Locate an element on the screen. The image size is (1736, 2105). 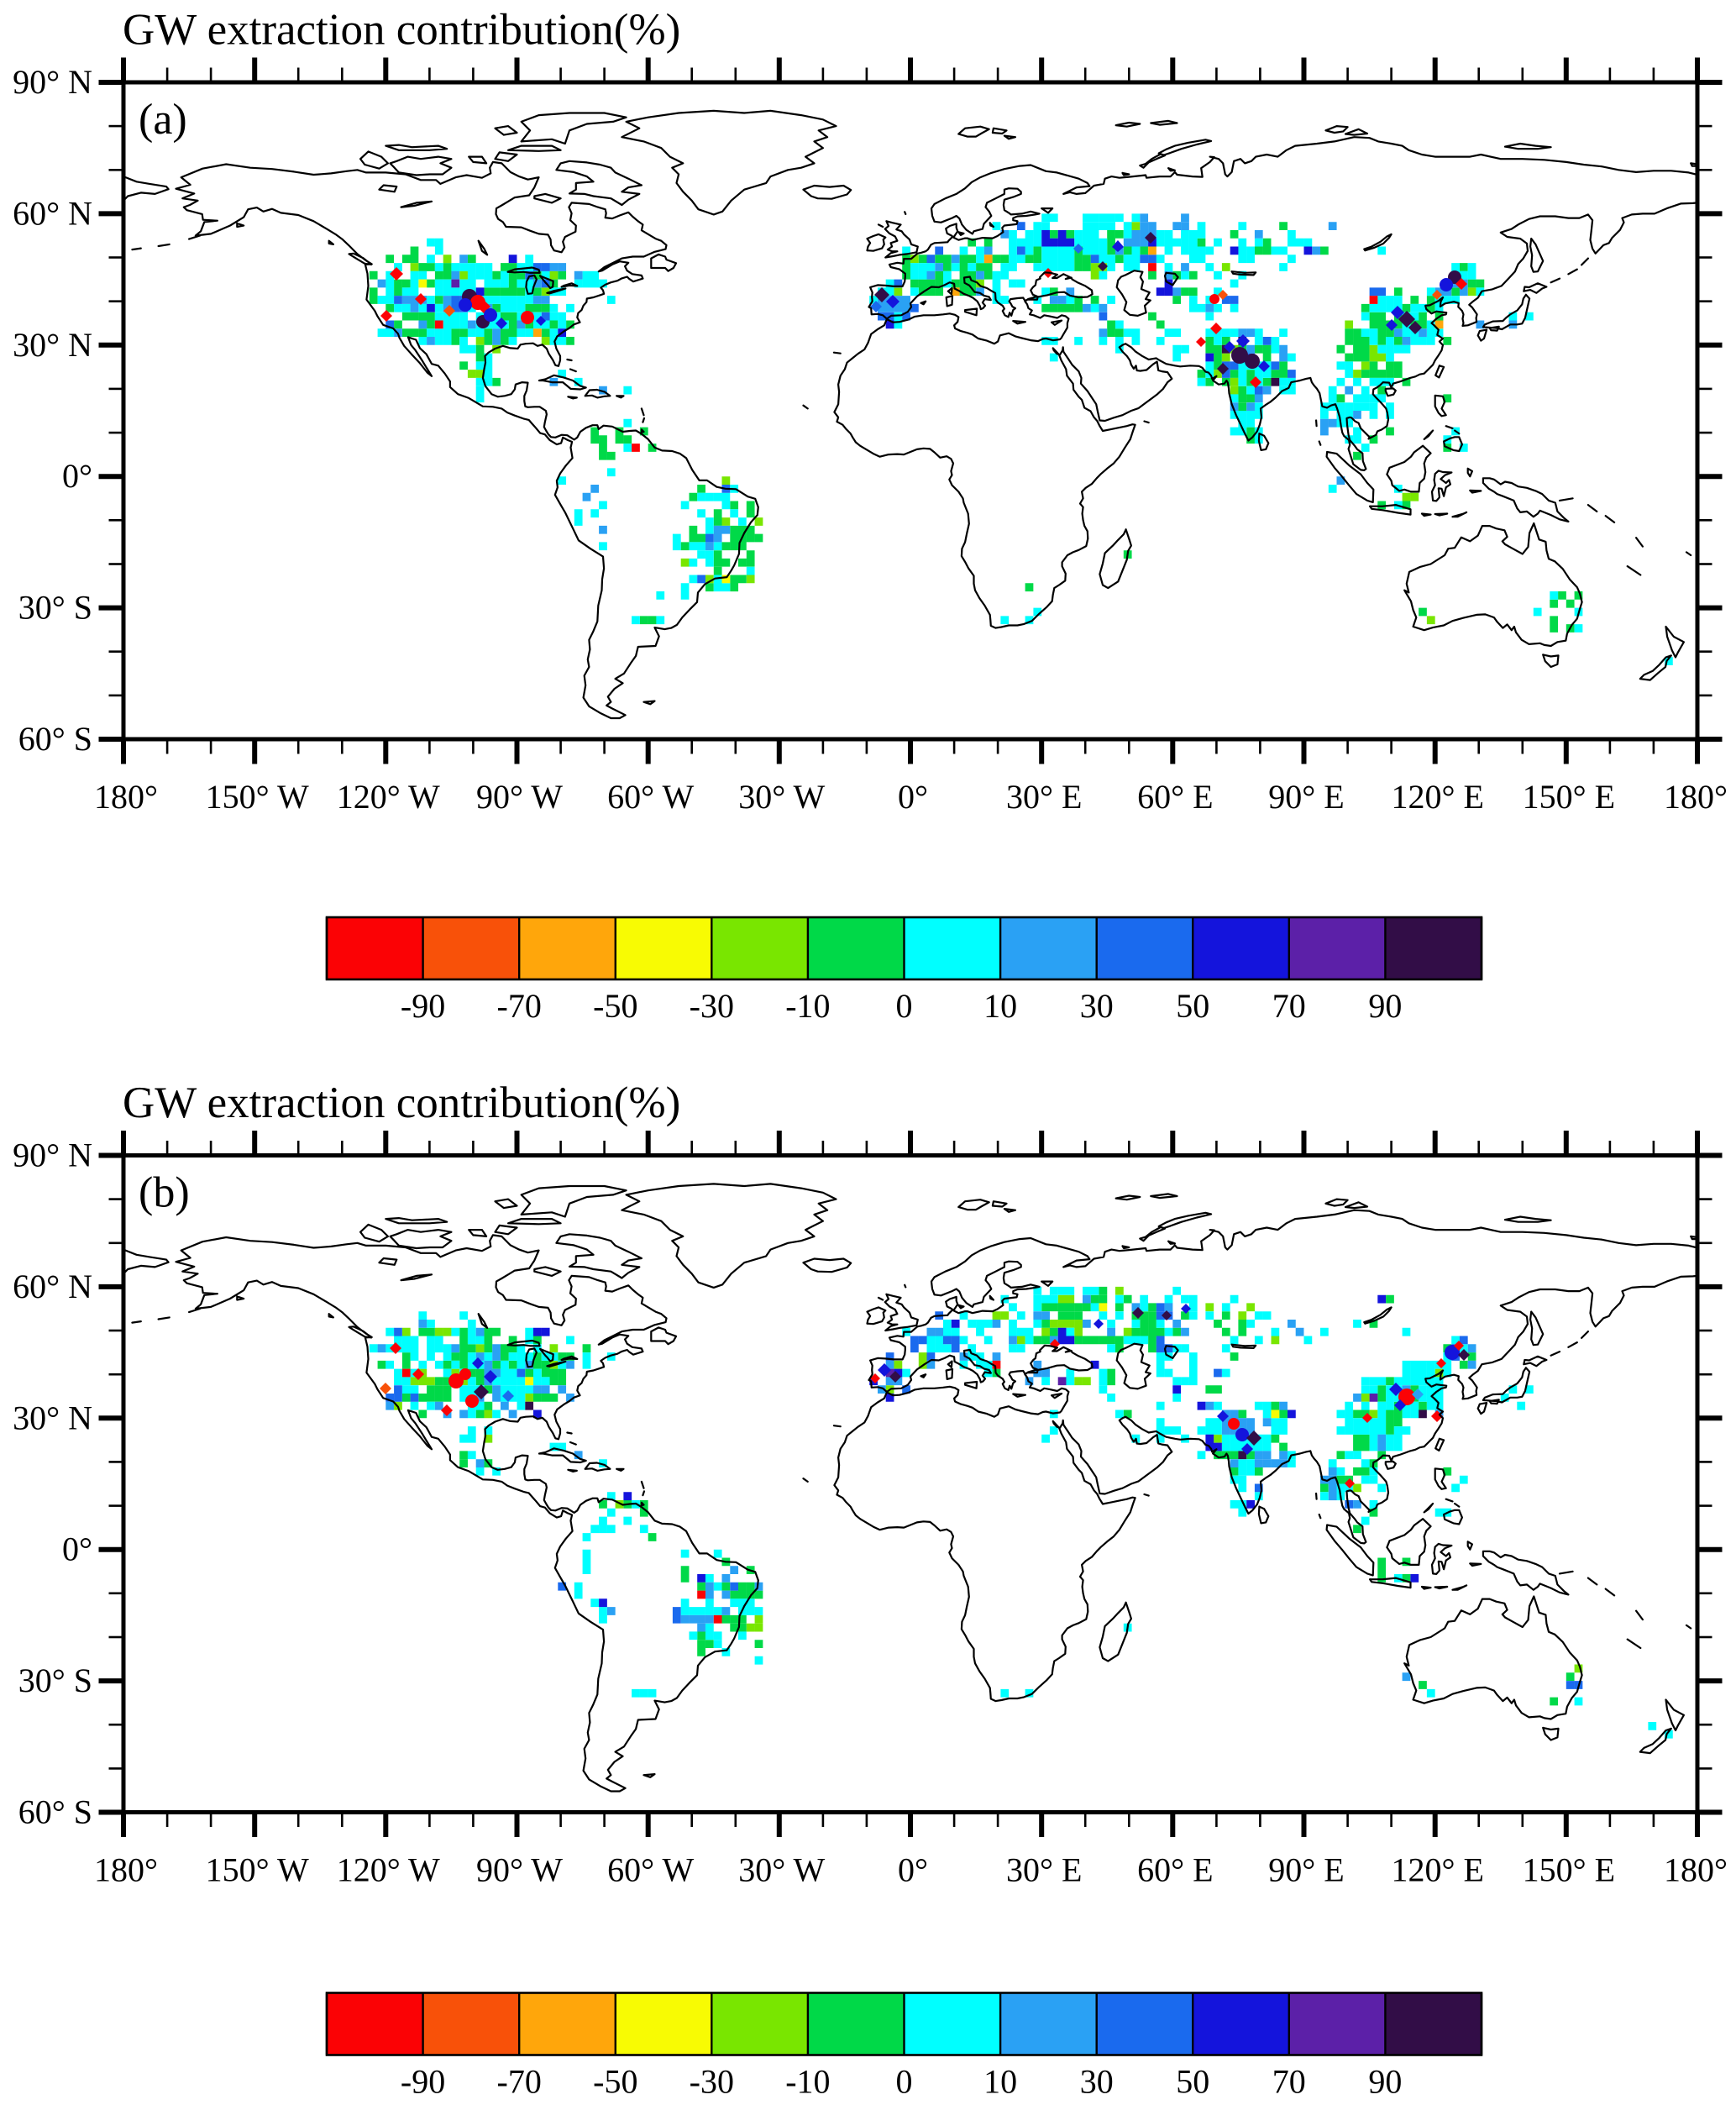
svg-text: (a) is located at coordinates (163, 120).